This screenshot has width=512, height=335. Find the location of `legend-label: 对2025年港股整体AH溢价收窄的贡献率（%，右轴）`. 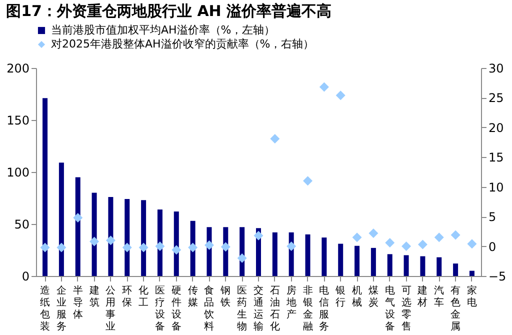

legend-label: 对2025年港股整体AH溢价收窄的贡献率（%，右轴） is located at coordinates (182, 44).